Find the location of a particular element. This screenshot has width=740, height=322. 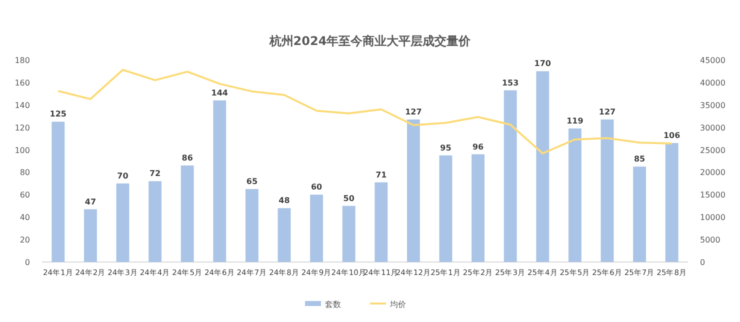

data-label: 47 is located at coordinates (90, 201).